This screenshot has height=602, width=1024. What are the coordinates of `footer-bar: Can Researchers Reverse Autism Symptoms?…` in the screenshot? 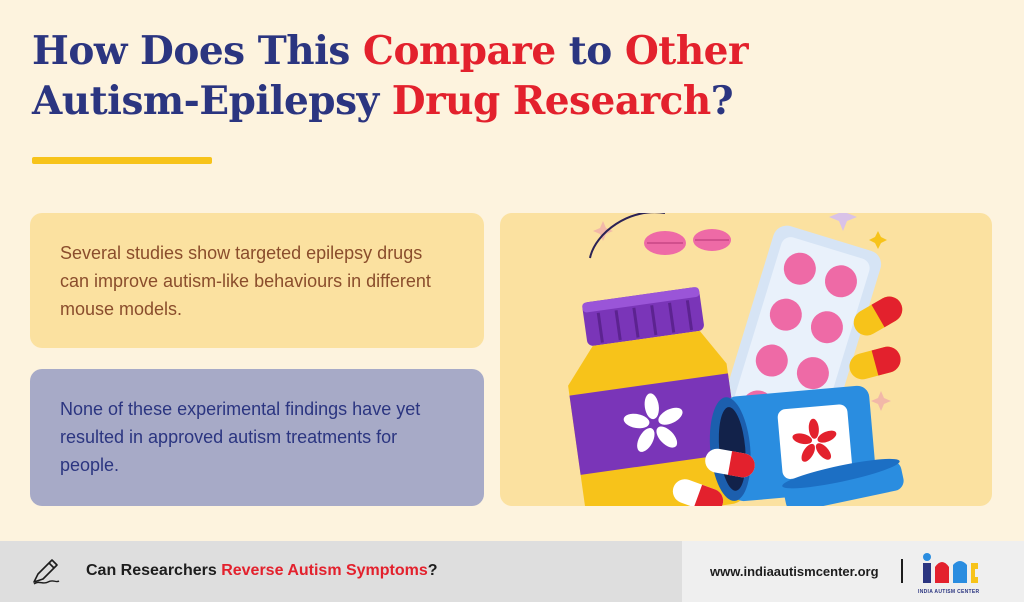 It's located at (512, 571).